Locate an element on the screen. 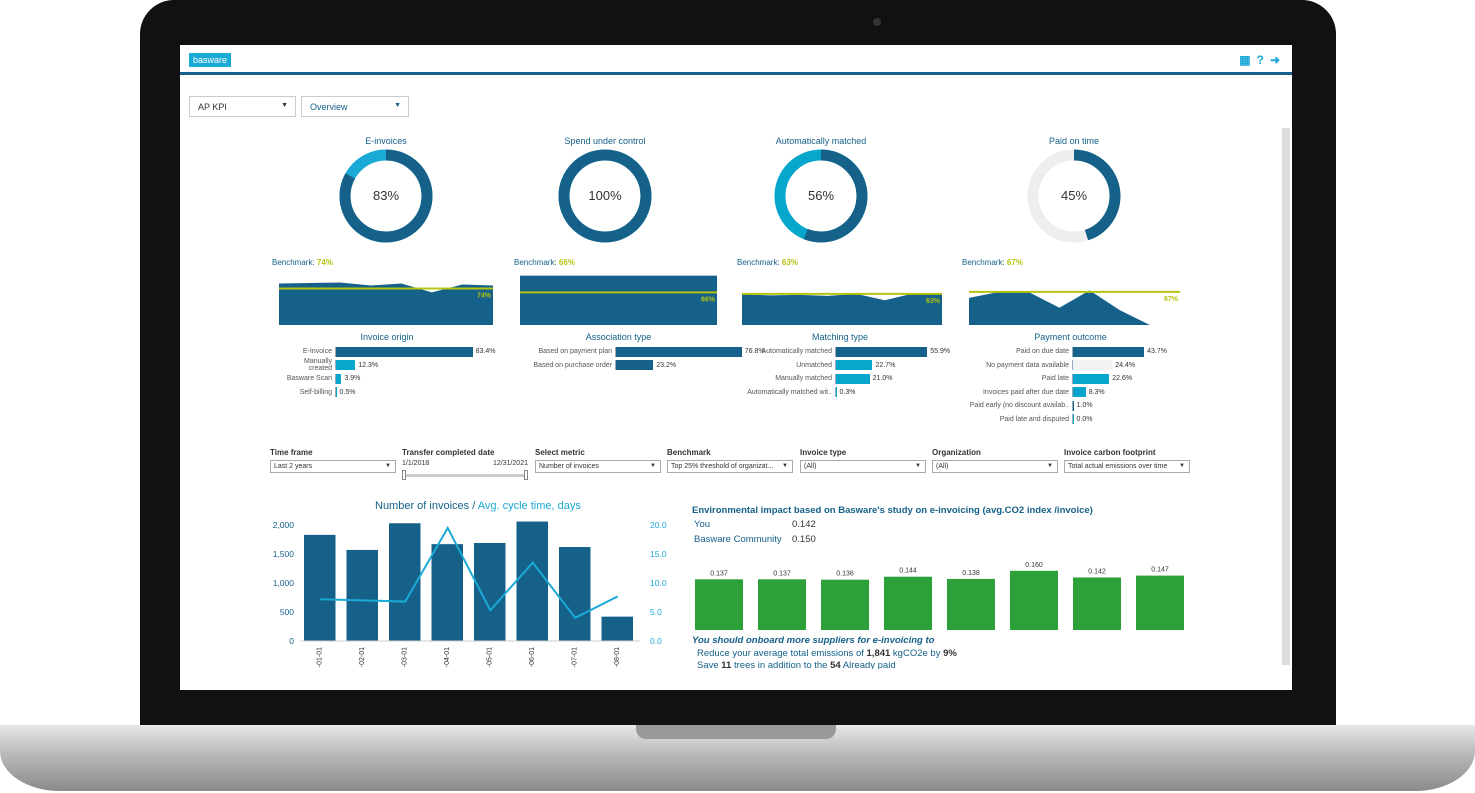 The image size is (1475, 793). y2-tick-label: 15.0 is located at coordinates (658, 554).